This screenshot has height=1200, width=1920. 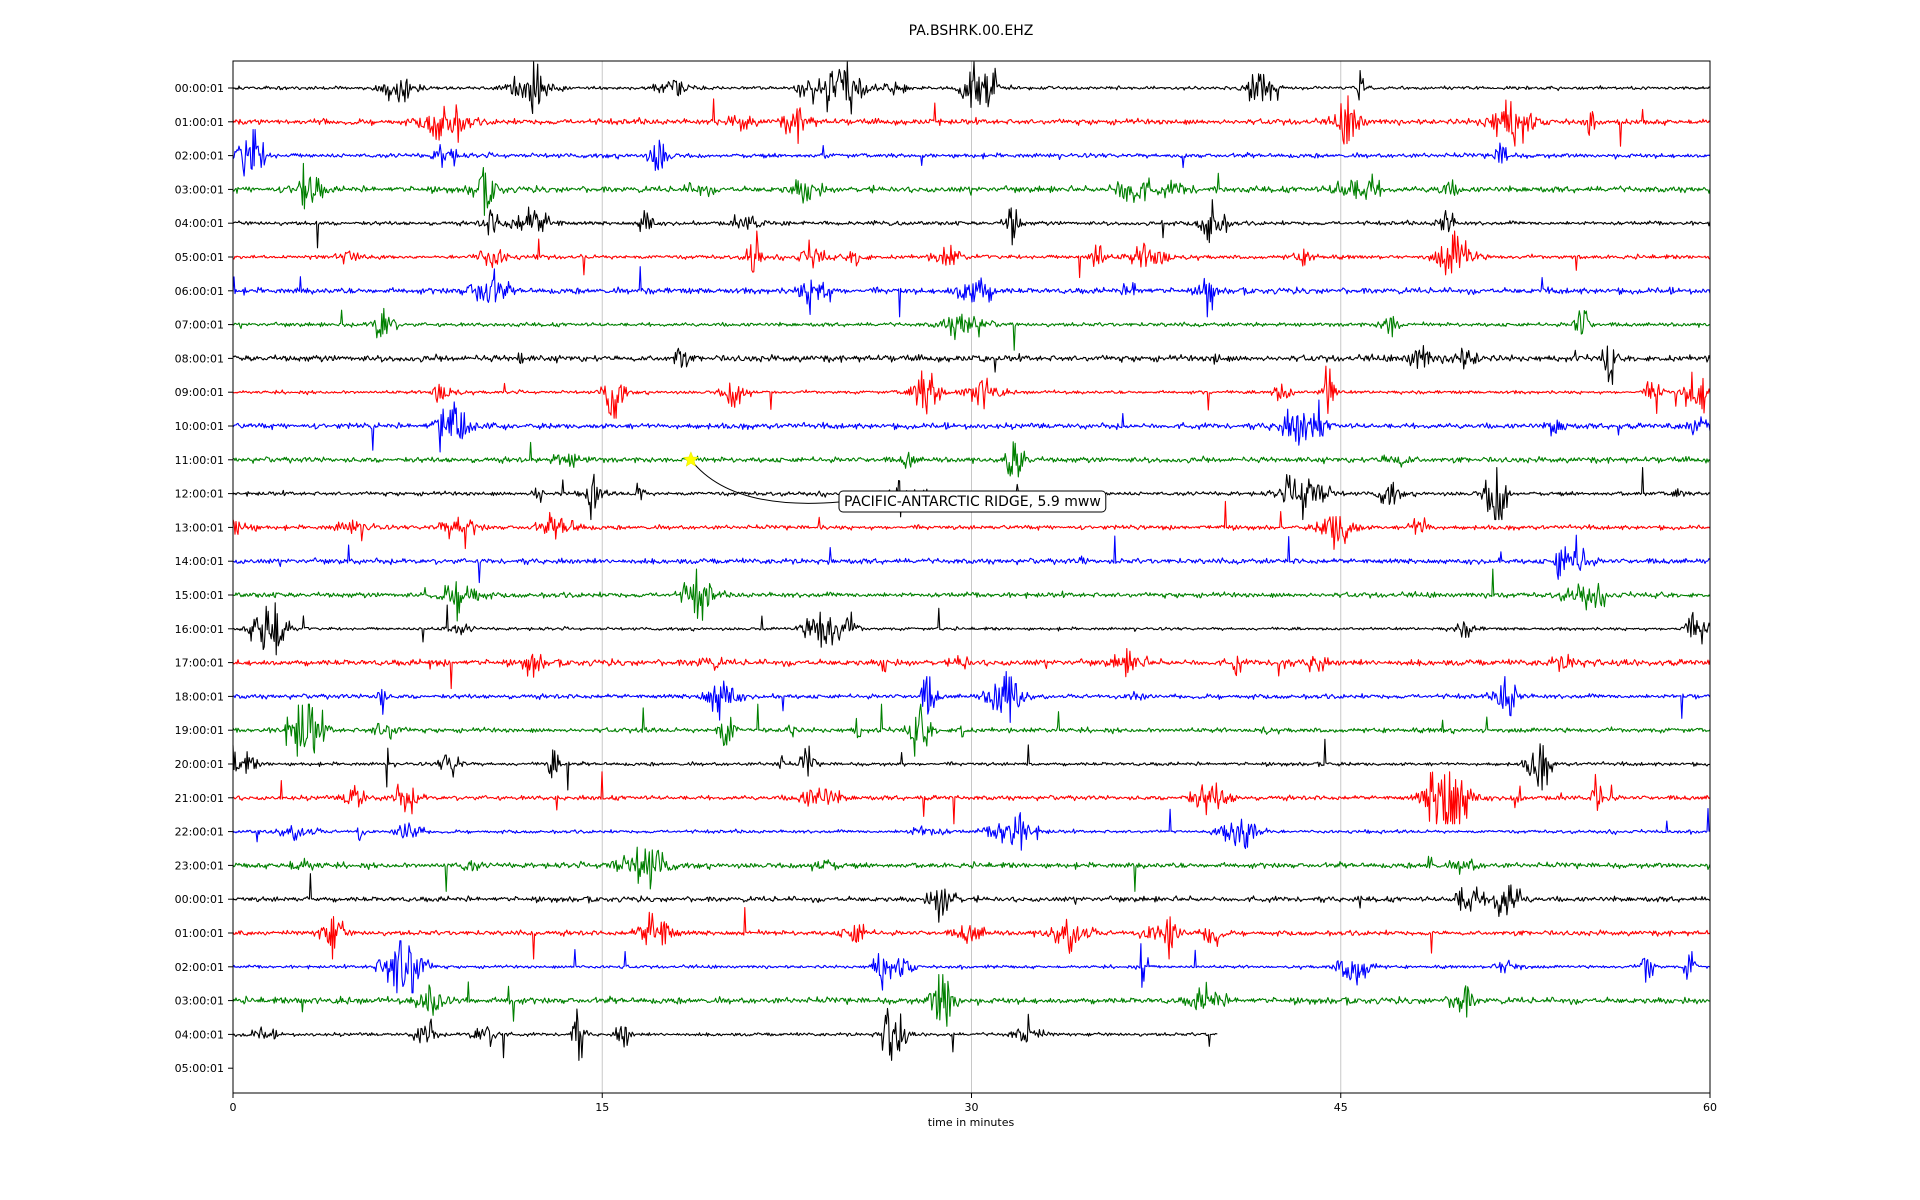 I want to click on row-label-23: 23:00:01, so click(x=199, y=865).